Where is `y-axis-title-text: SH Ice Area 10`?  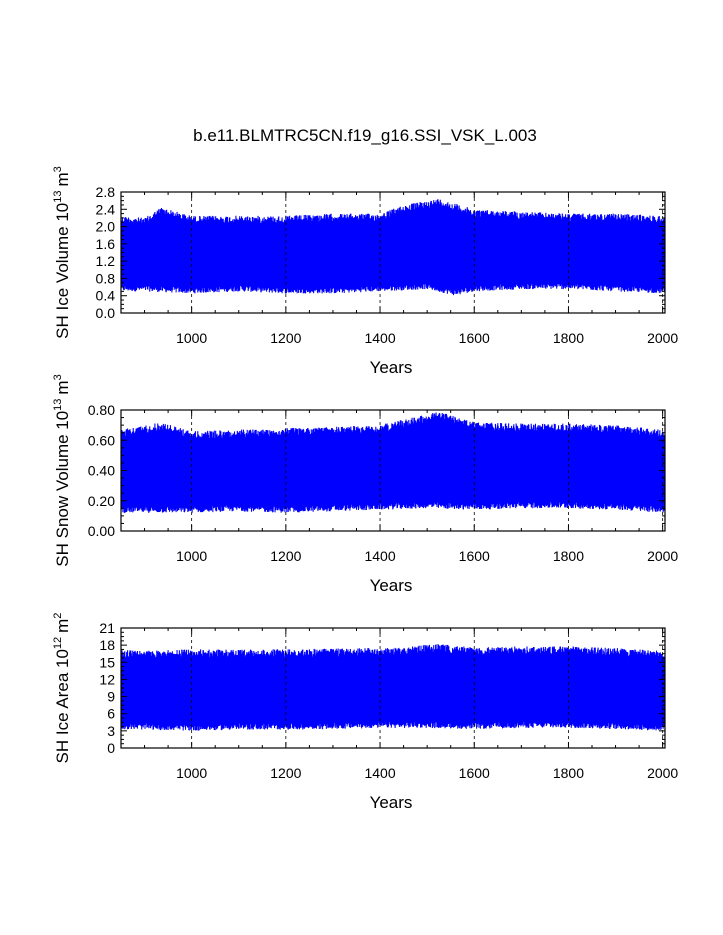
y-axis-title-text: SH Ice Area 10 is located at coordinates (62, 706).